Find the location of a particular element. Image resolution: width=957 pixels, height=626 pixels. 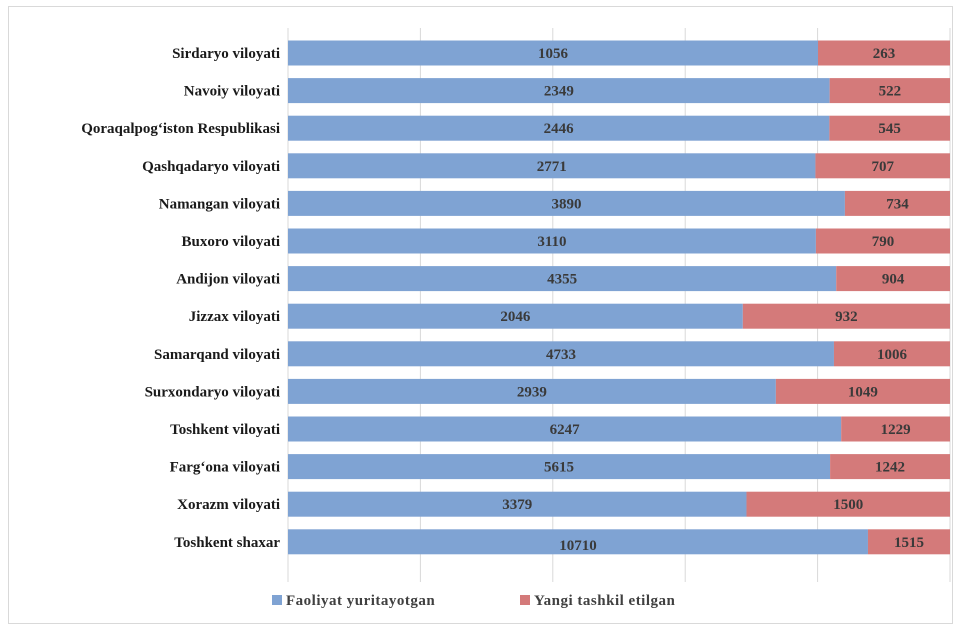

category-label-xorazm-viloyati: Xorazm viloyati is located at coordinates (228, 505).